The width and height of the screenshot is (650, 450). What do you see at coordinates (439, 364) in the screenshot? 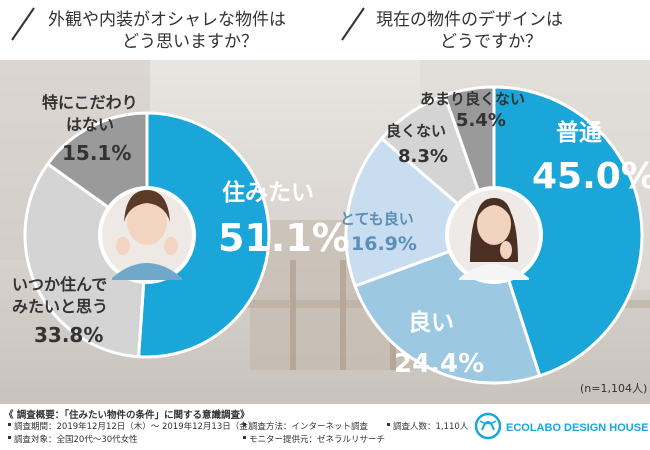
I see `slice-value-yoi: 24.4%` at bounding box center [439, 364].